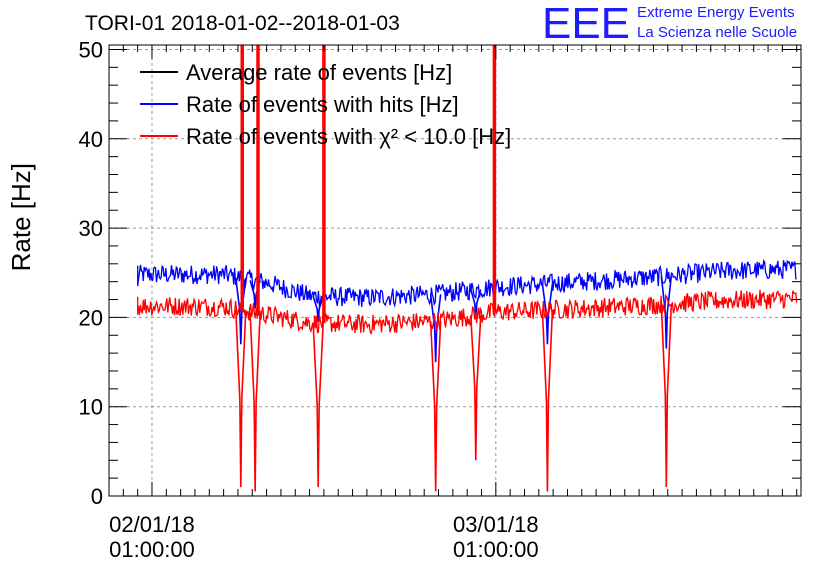 The image size is (836, 572). What do you see at coordinates (91, 139) in the screenshot?
I see `y-tick-label: 40` at bounding box center [91, 139].